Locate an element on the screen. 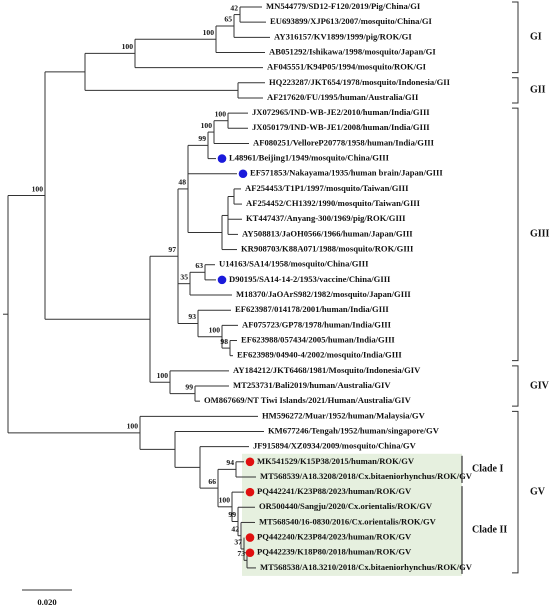 The width and height of the screenshot is (550, 610). leaf-label: MN544779/SD12-F120/2019/Pig/China/GI is located at coordinates (343, 6).